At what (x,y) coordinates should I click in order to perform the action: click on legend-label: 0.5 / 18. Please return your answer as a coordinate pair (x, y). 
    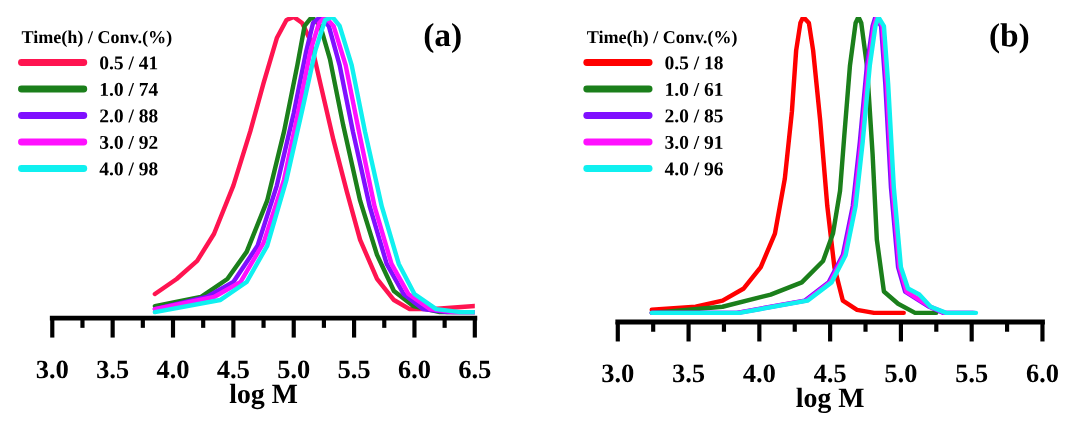
    Looking at the image, I should click on (694, 63).